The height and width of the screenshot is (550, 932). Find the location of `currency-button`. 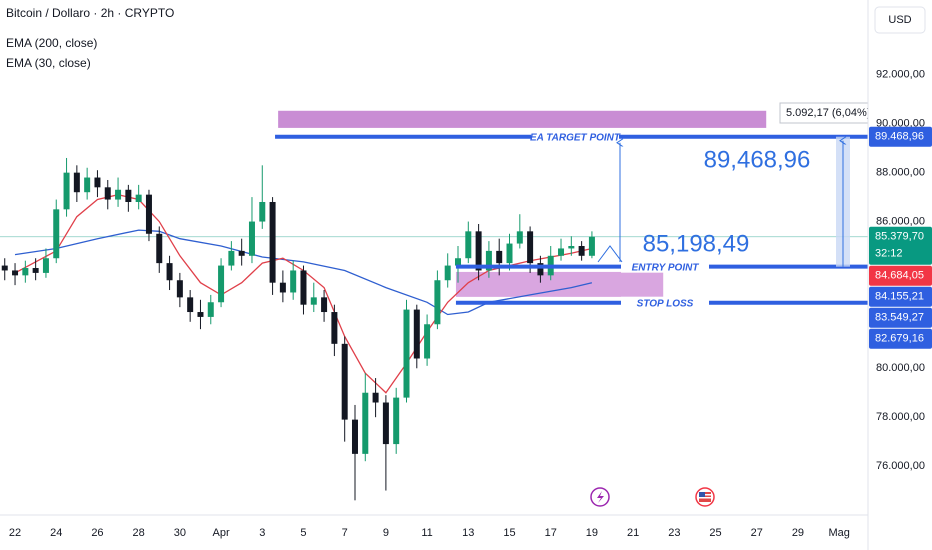

currency-button is located at coordinates (900, 20).